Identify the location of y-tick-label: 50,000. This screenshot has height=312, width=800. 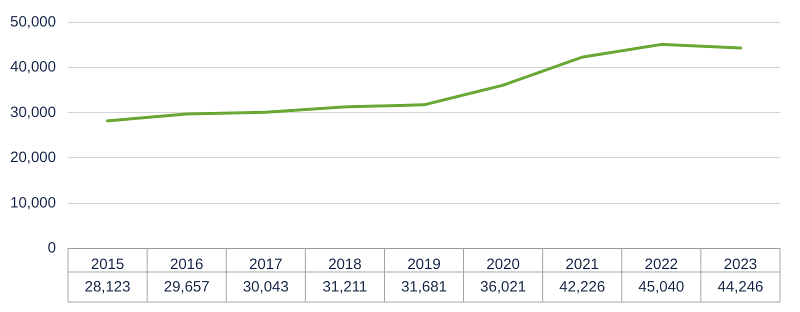
(33, 22).